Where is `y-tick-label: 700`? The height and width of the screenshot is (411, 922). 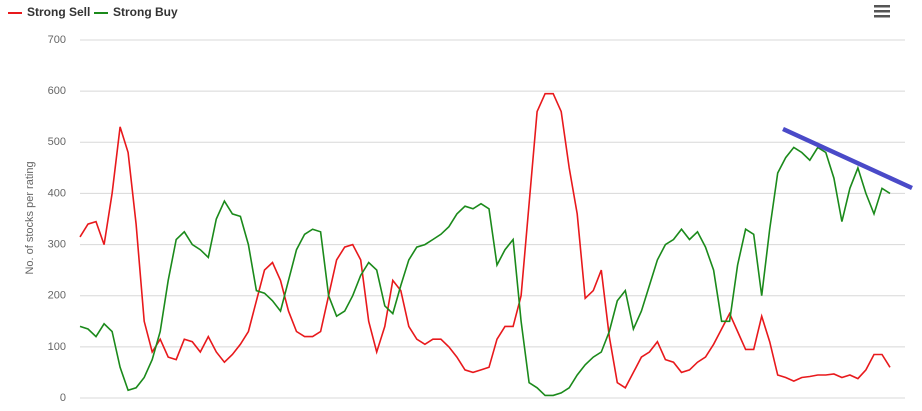 y-tick-label: 700 is located at coordinates (57, 40).